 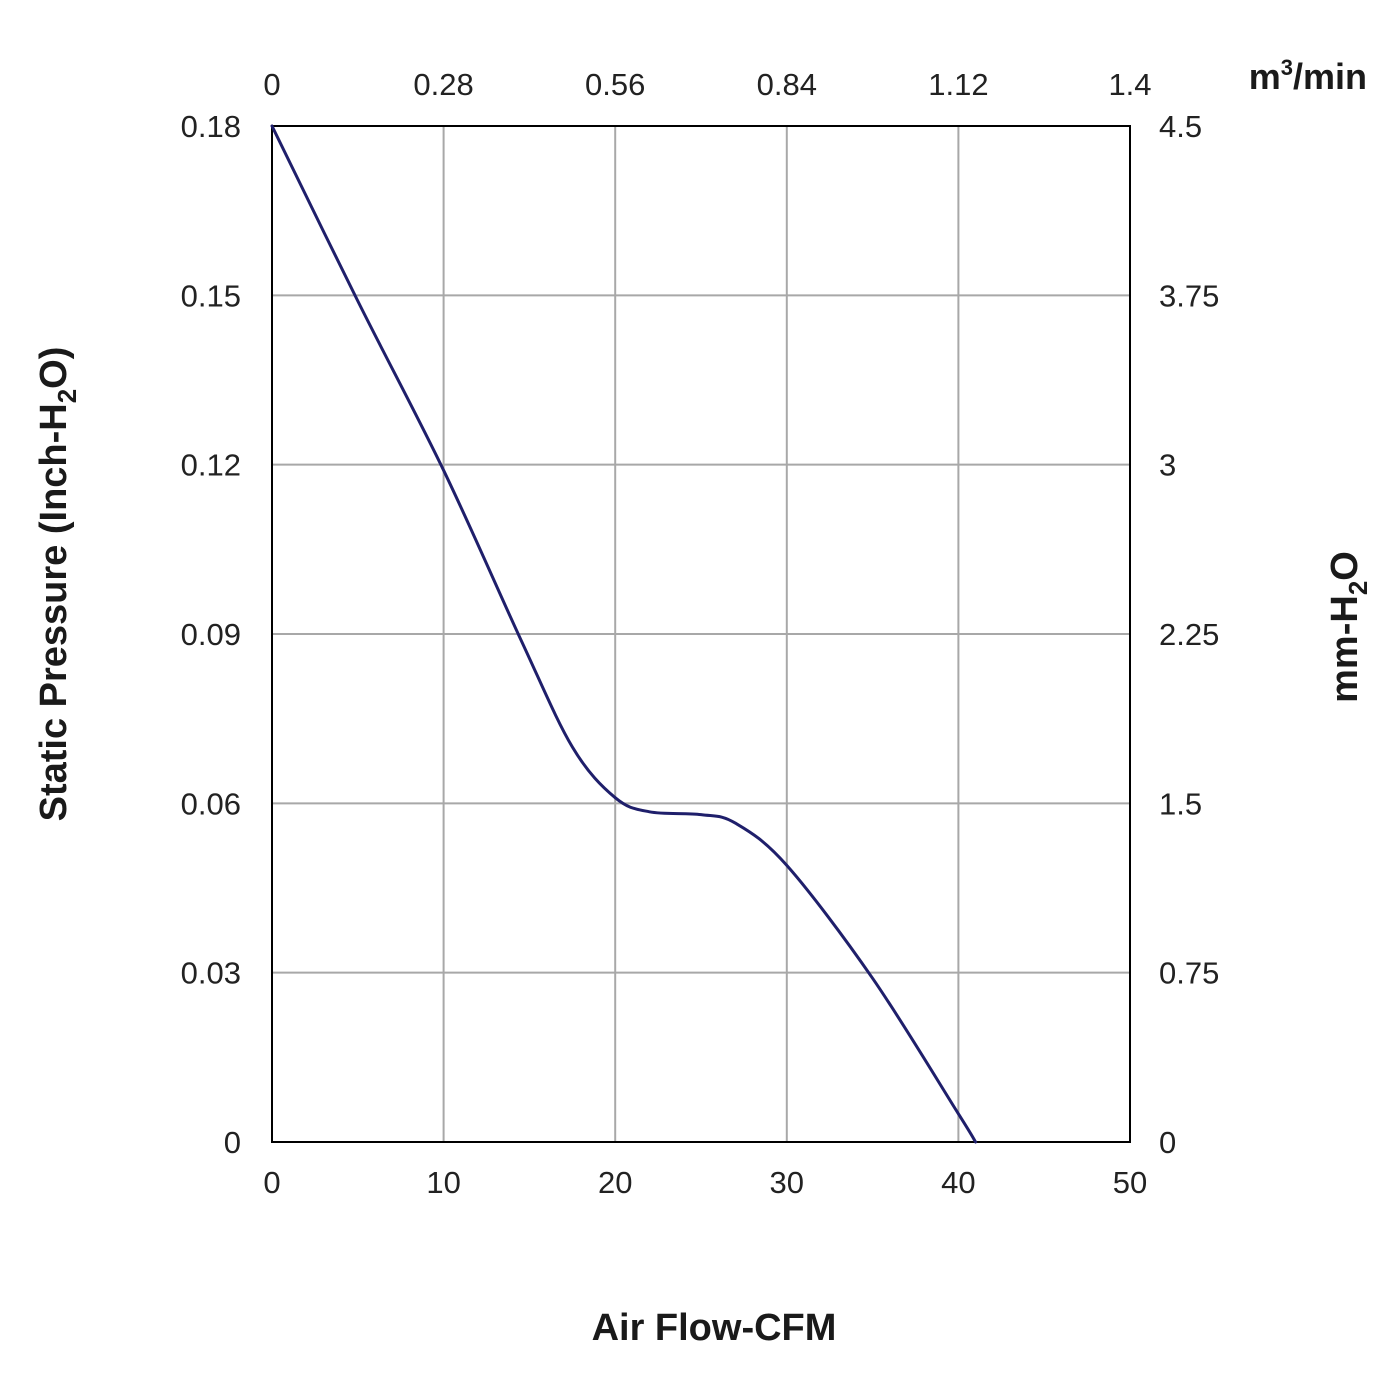 I want to click on x2-tick-label: 0.56, so click(x=615, y=84).